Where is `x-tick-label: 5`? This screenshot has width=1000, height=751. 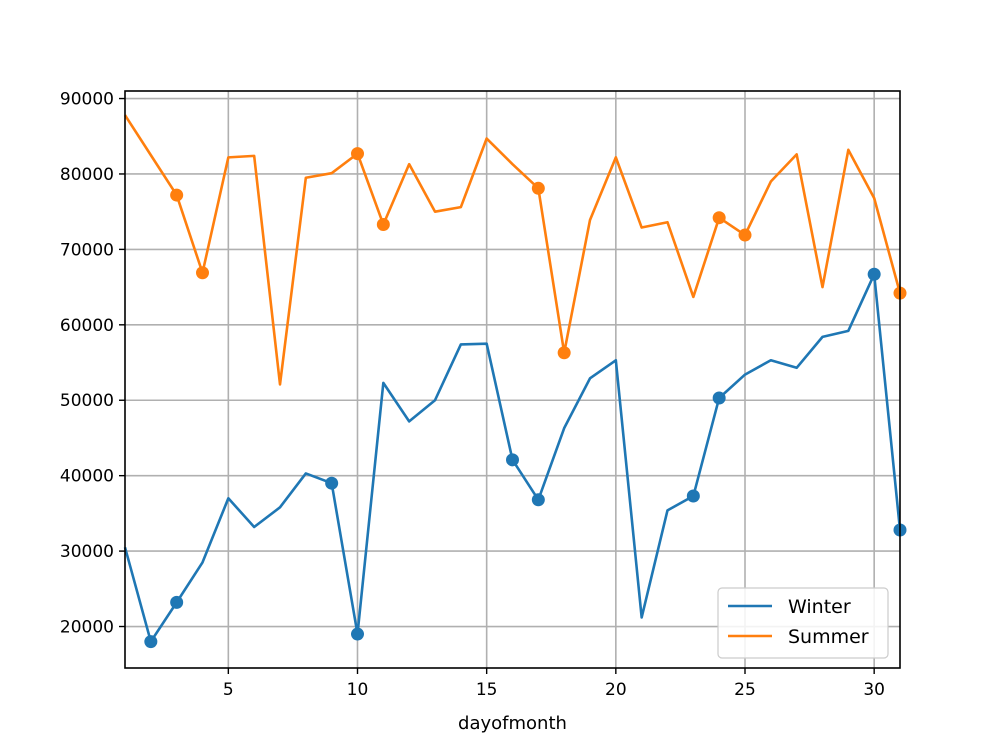 x-tick-label: 5 is located at coordinates (228, 690).